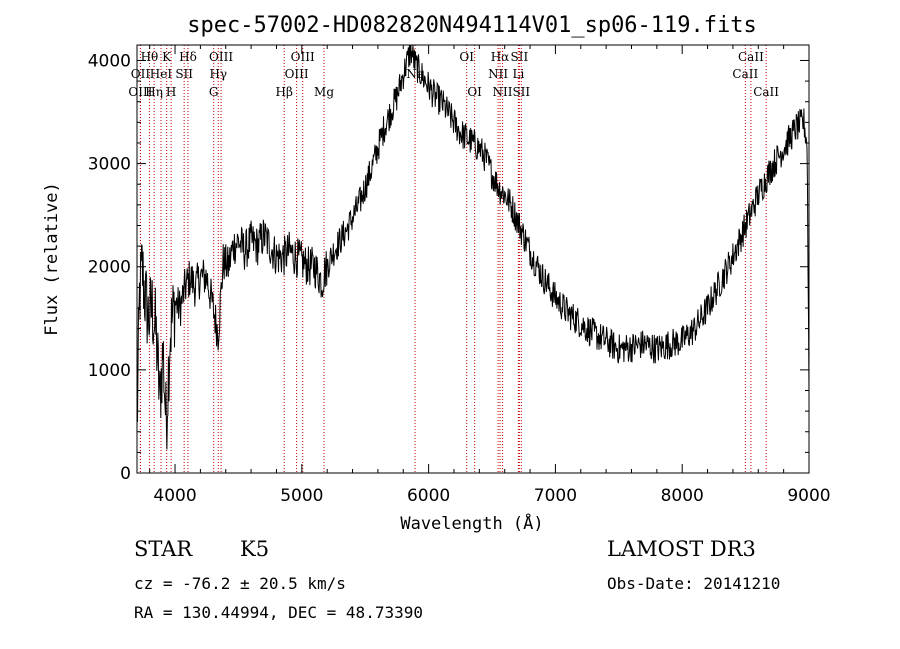  I want to click on spectral-line-label-13: OIII, so click(303, 57).